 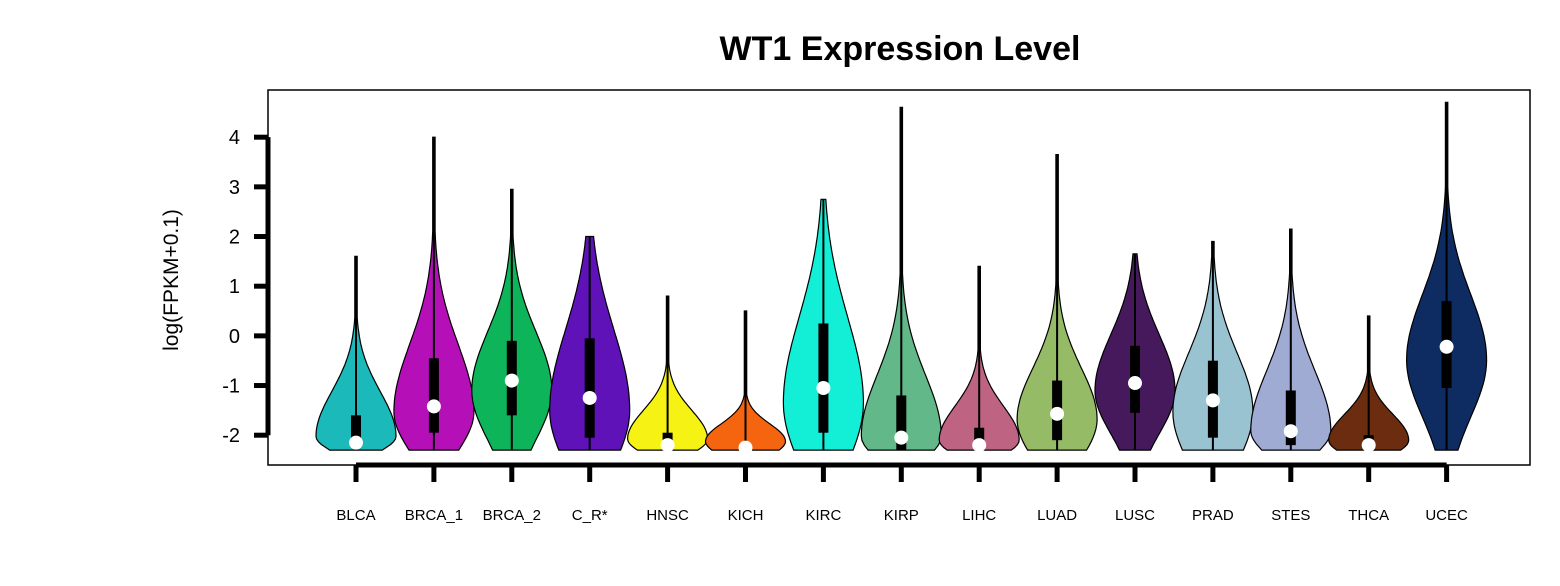 I want to click on x-tick-label: KIRC, so click(x=823, y=515).